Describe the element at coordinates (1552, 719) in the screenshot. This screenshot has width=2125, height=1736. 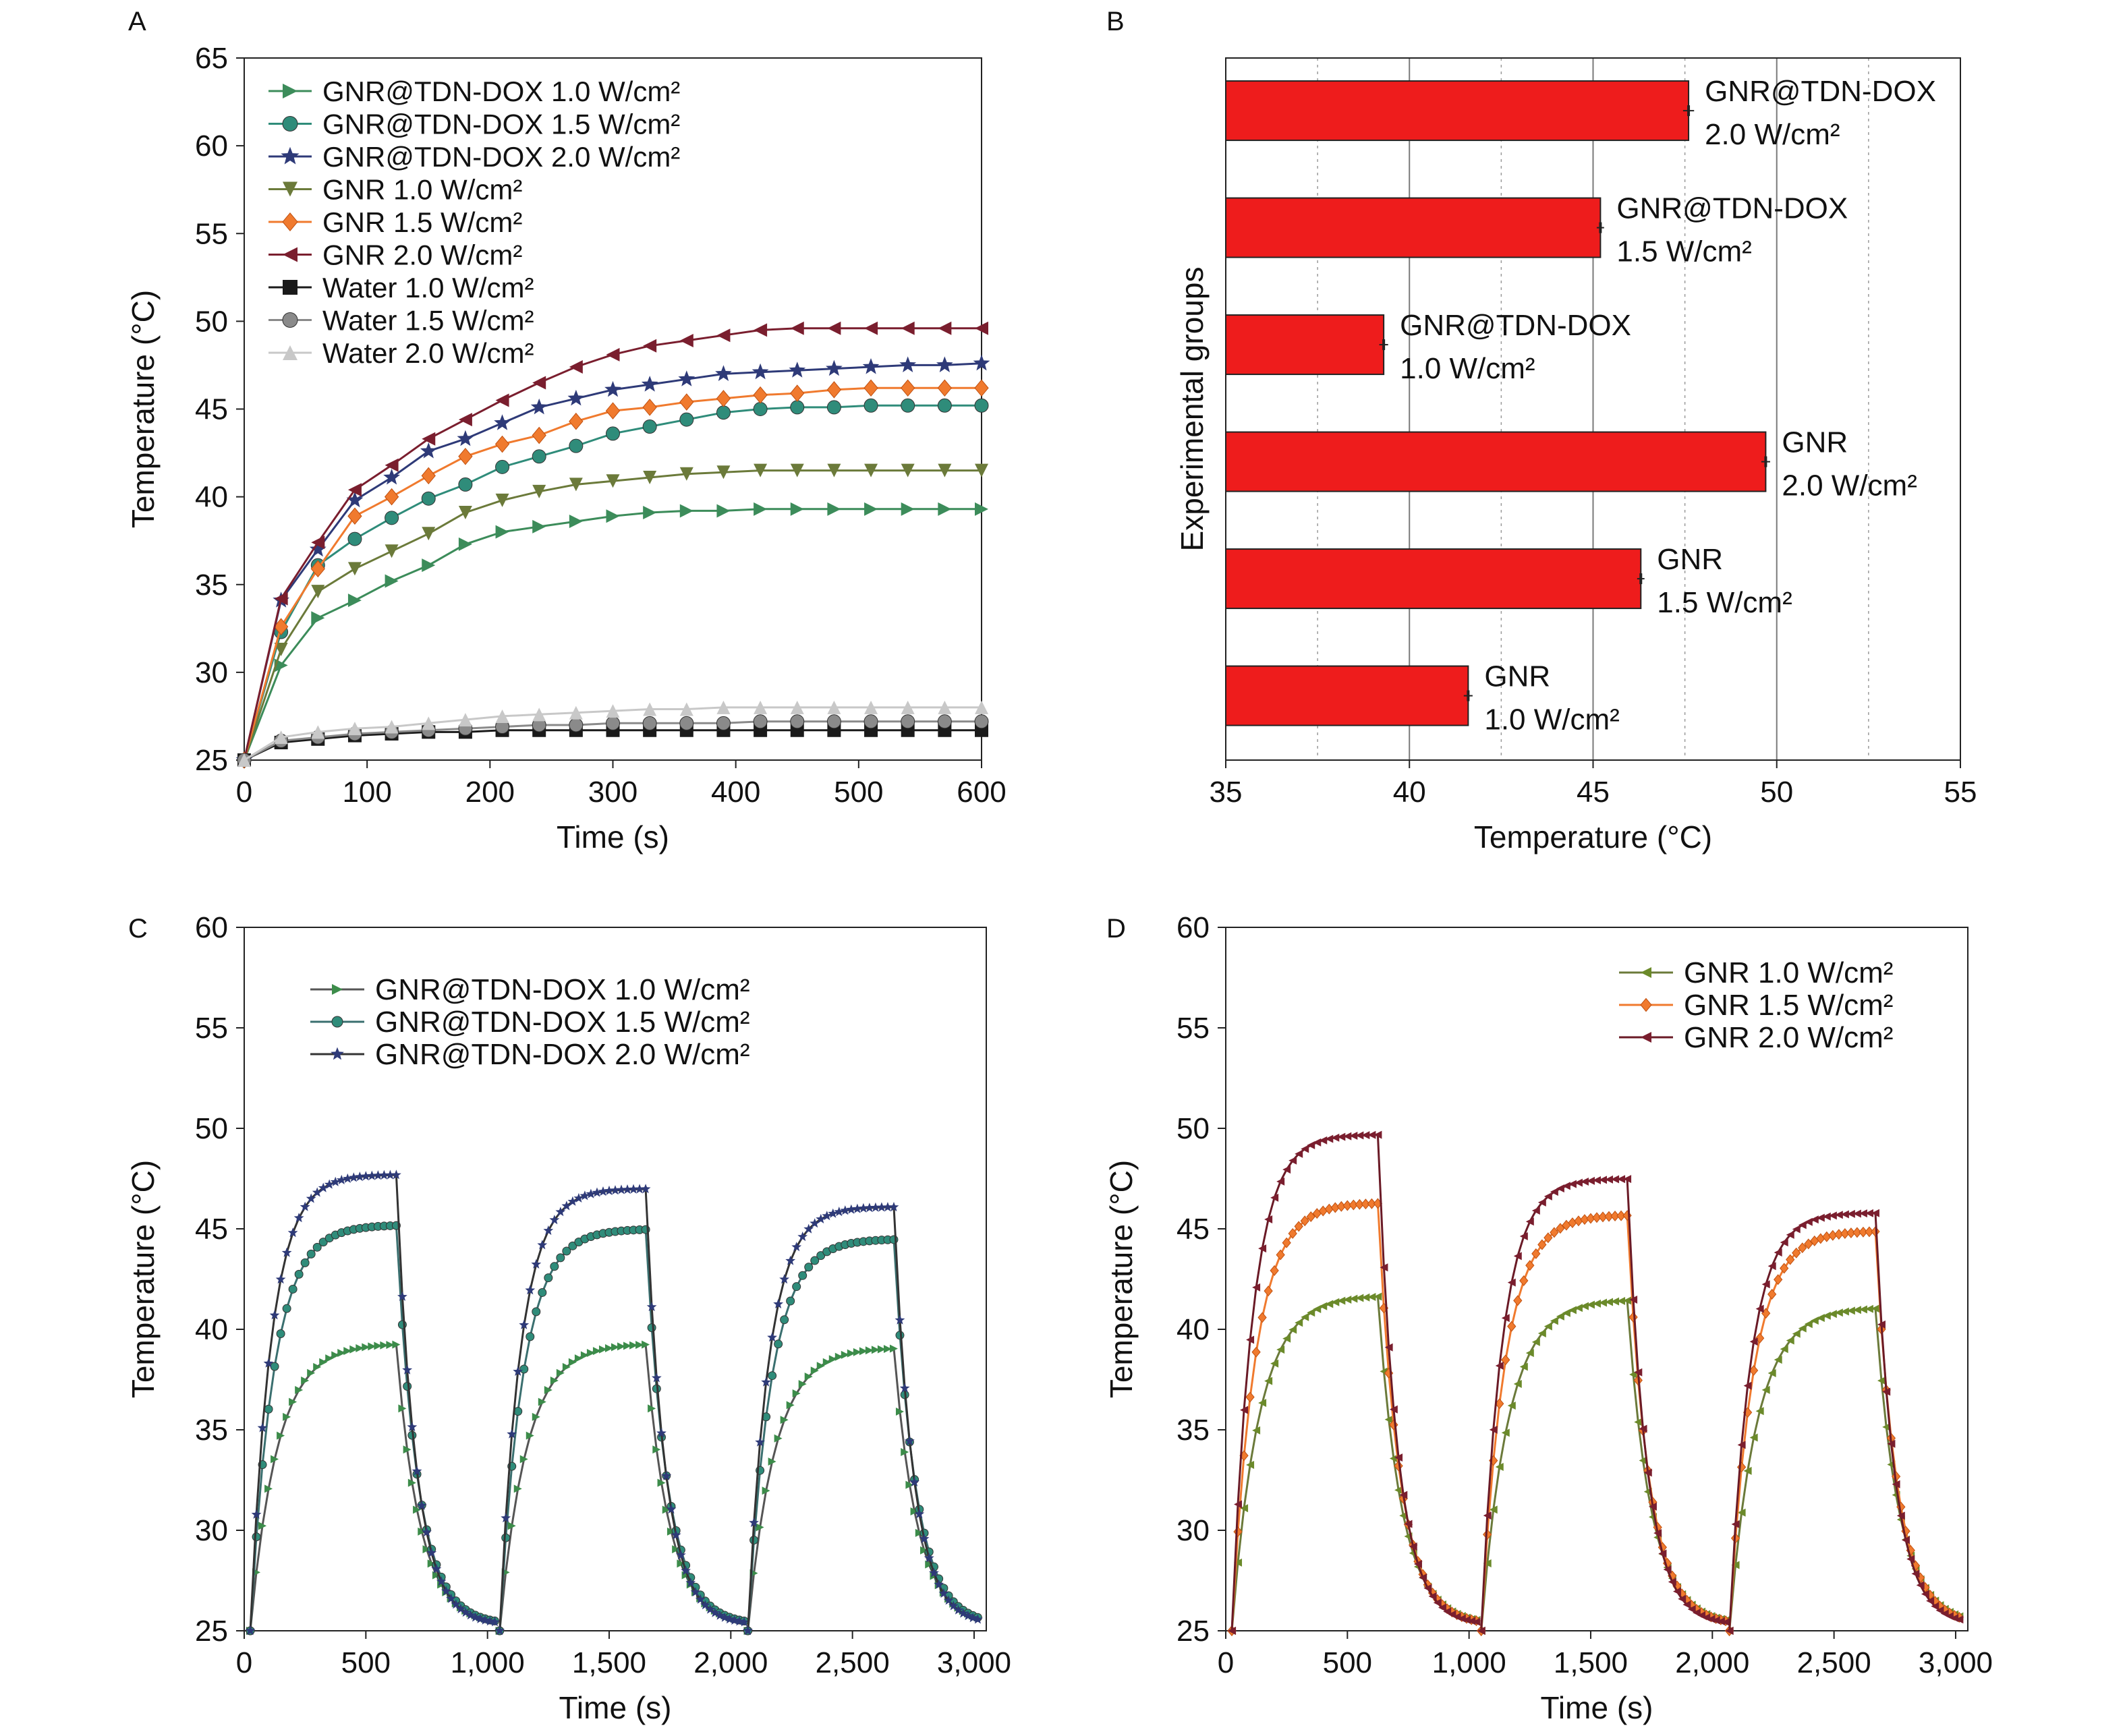
I see `bar-label-power: 1.0 W/cm²` at that location.